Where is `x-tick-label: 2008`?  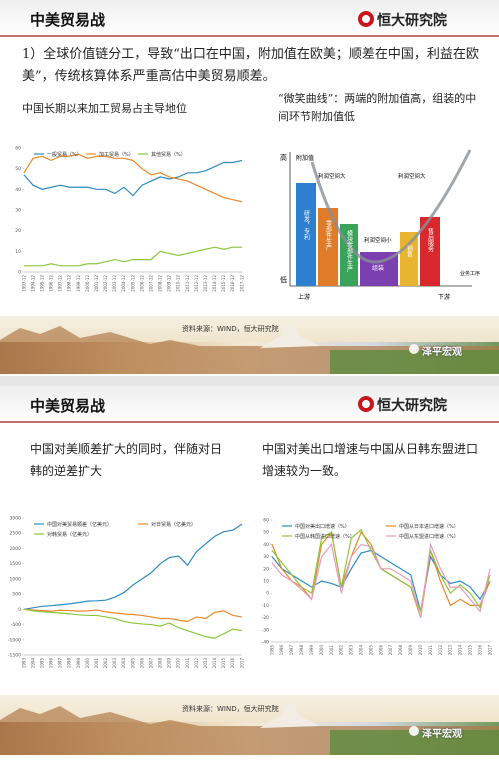 x-tick-label: 2008 is located at coordinates (400, 650).